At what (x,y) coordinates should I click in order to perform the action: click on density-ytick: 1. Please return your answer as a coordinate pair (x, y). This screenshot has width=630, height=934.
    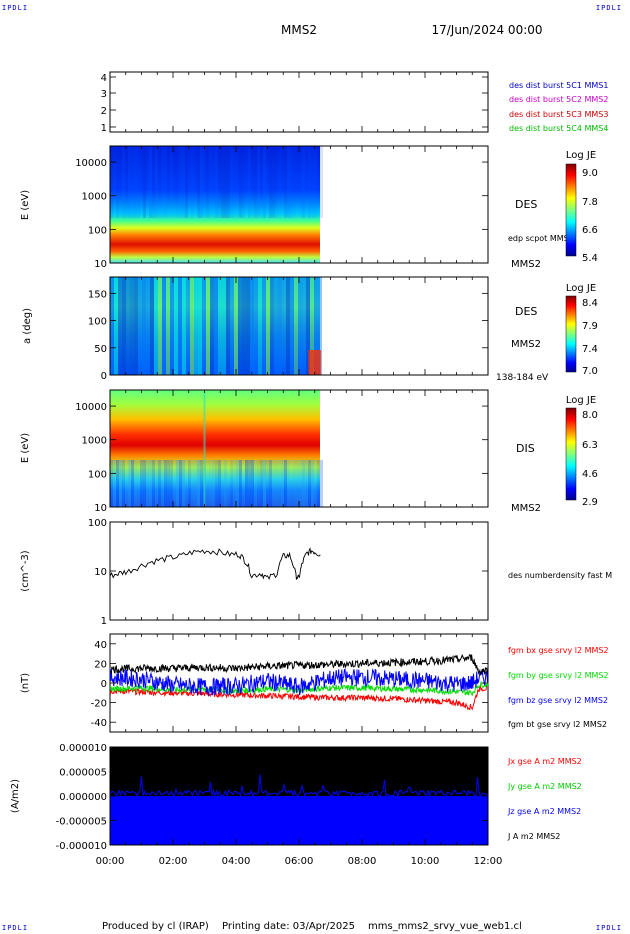
    Looking at the image, I should click on (104, 621).